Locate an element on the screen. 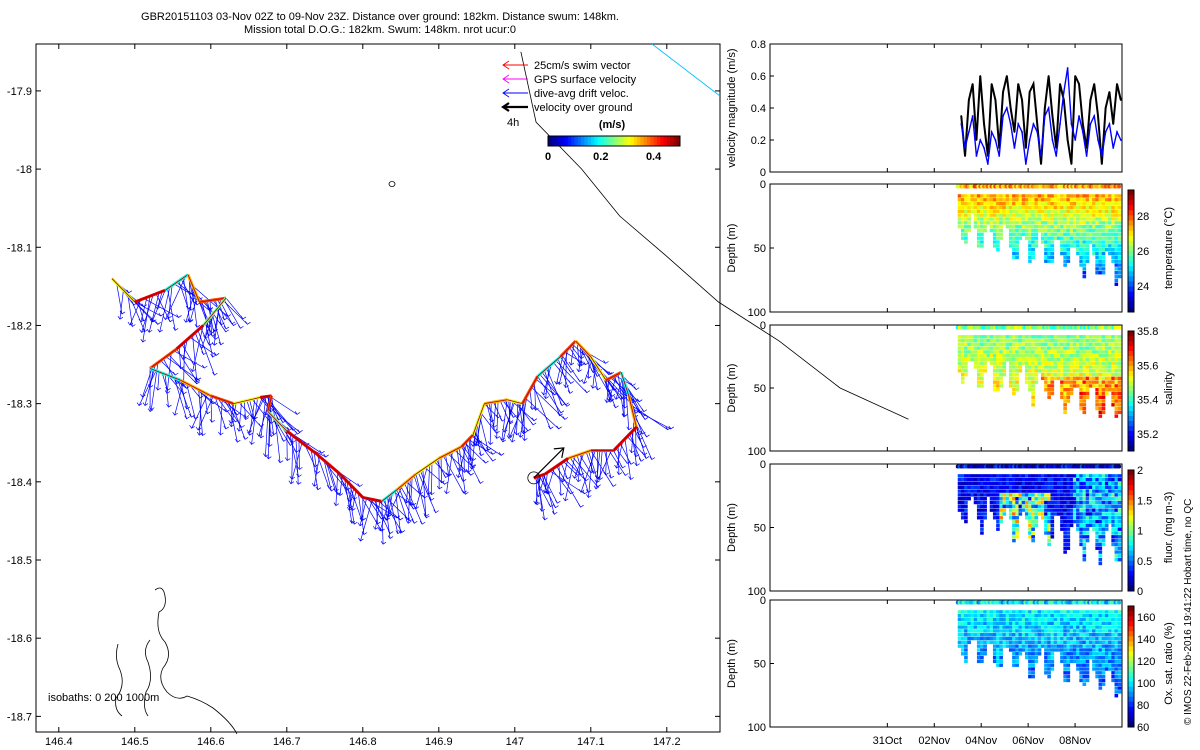 This screenshot has height=750, width=1200. colorbar-tick-label: 0.2 is located at coordinates (600, 157).